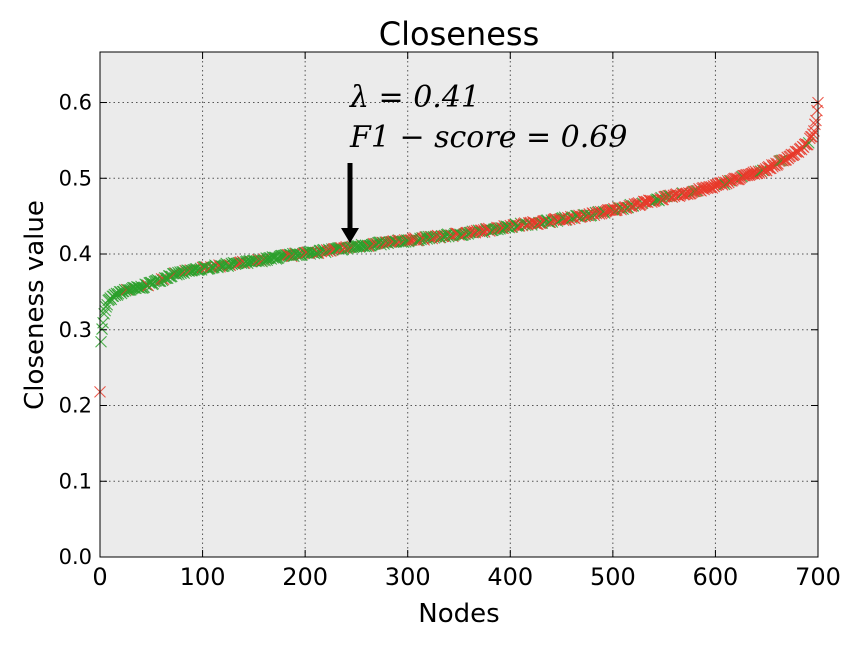 This screenshot has width=864, height=648. Describe the element at coordinates (203, 577) in the screenshot. I see `x-tick-label: 100` at that location.